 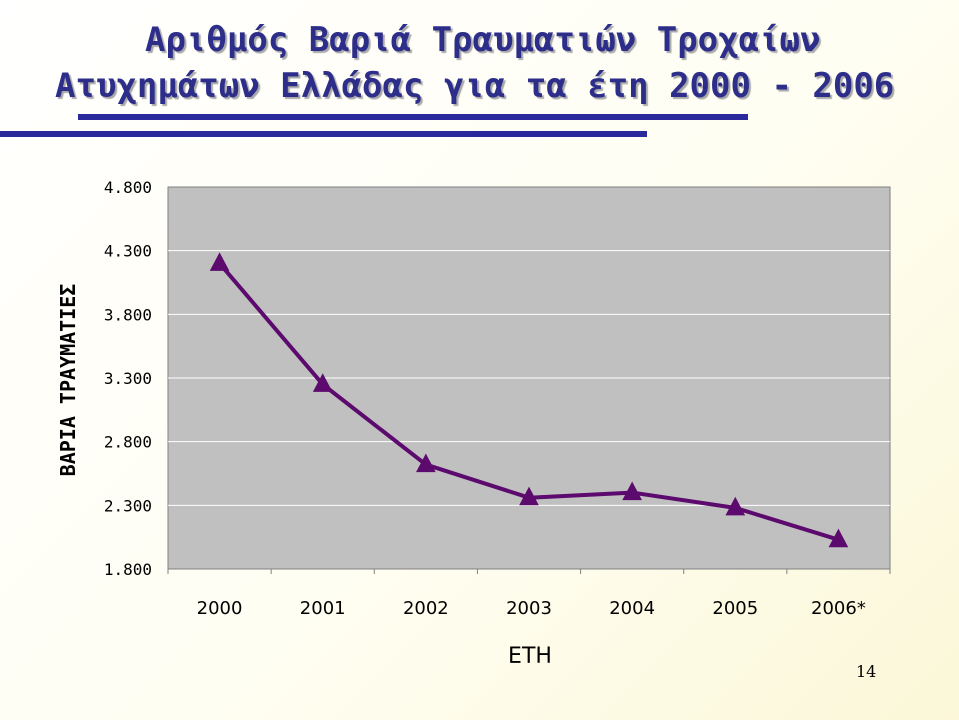 I want to click on x-tick-label: 2005, so click(x=735, y=608).